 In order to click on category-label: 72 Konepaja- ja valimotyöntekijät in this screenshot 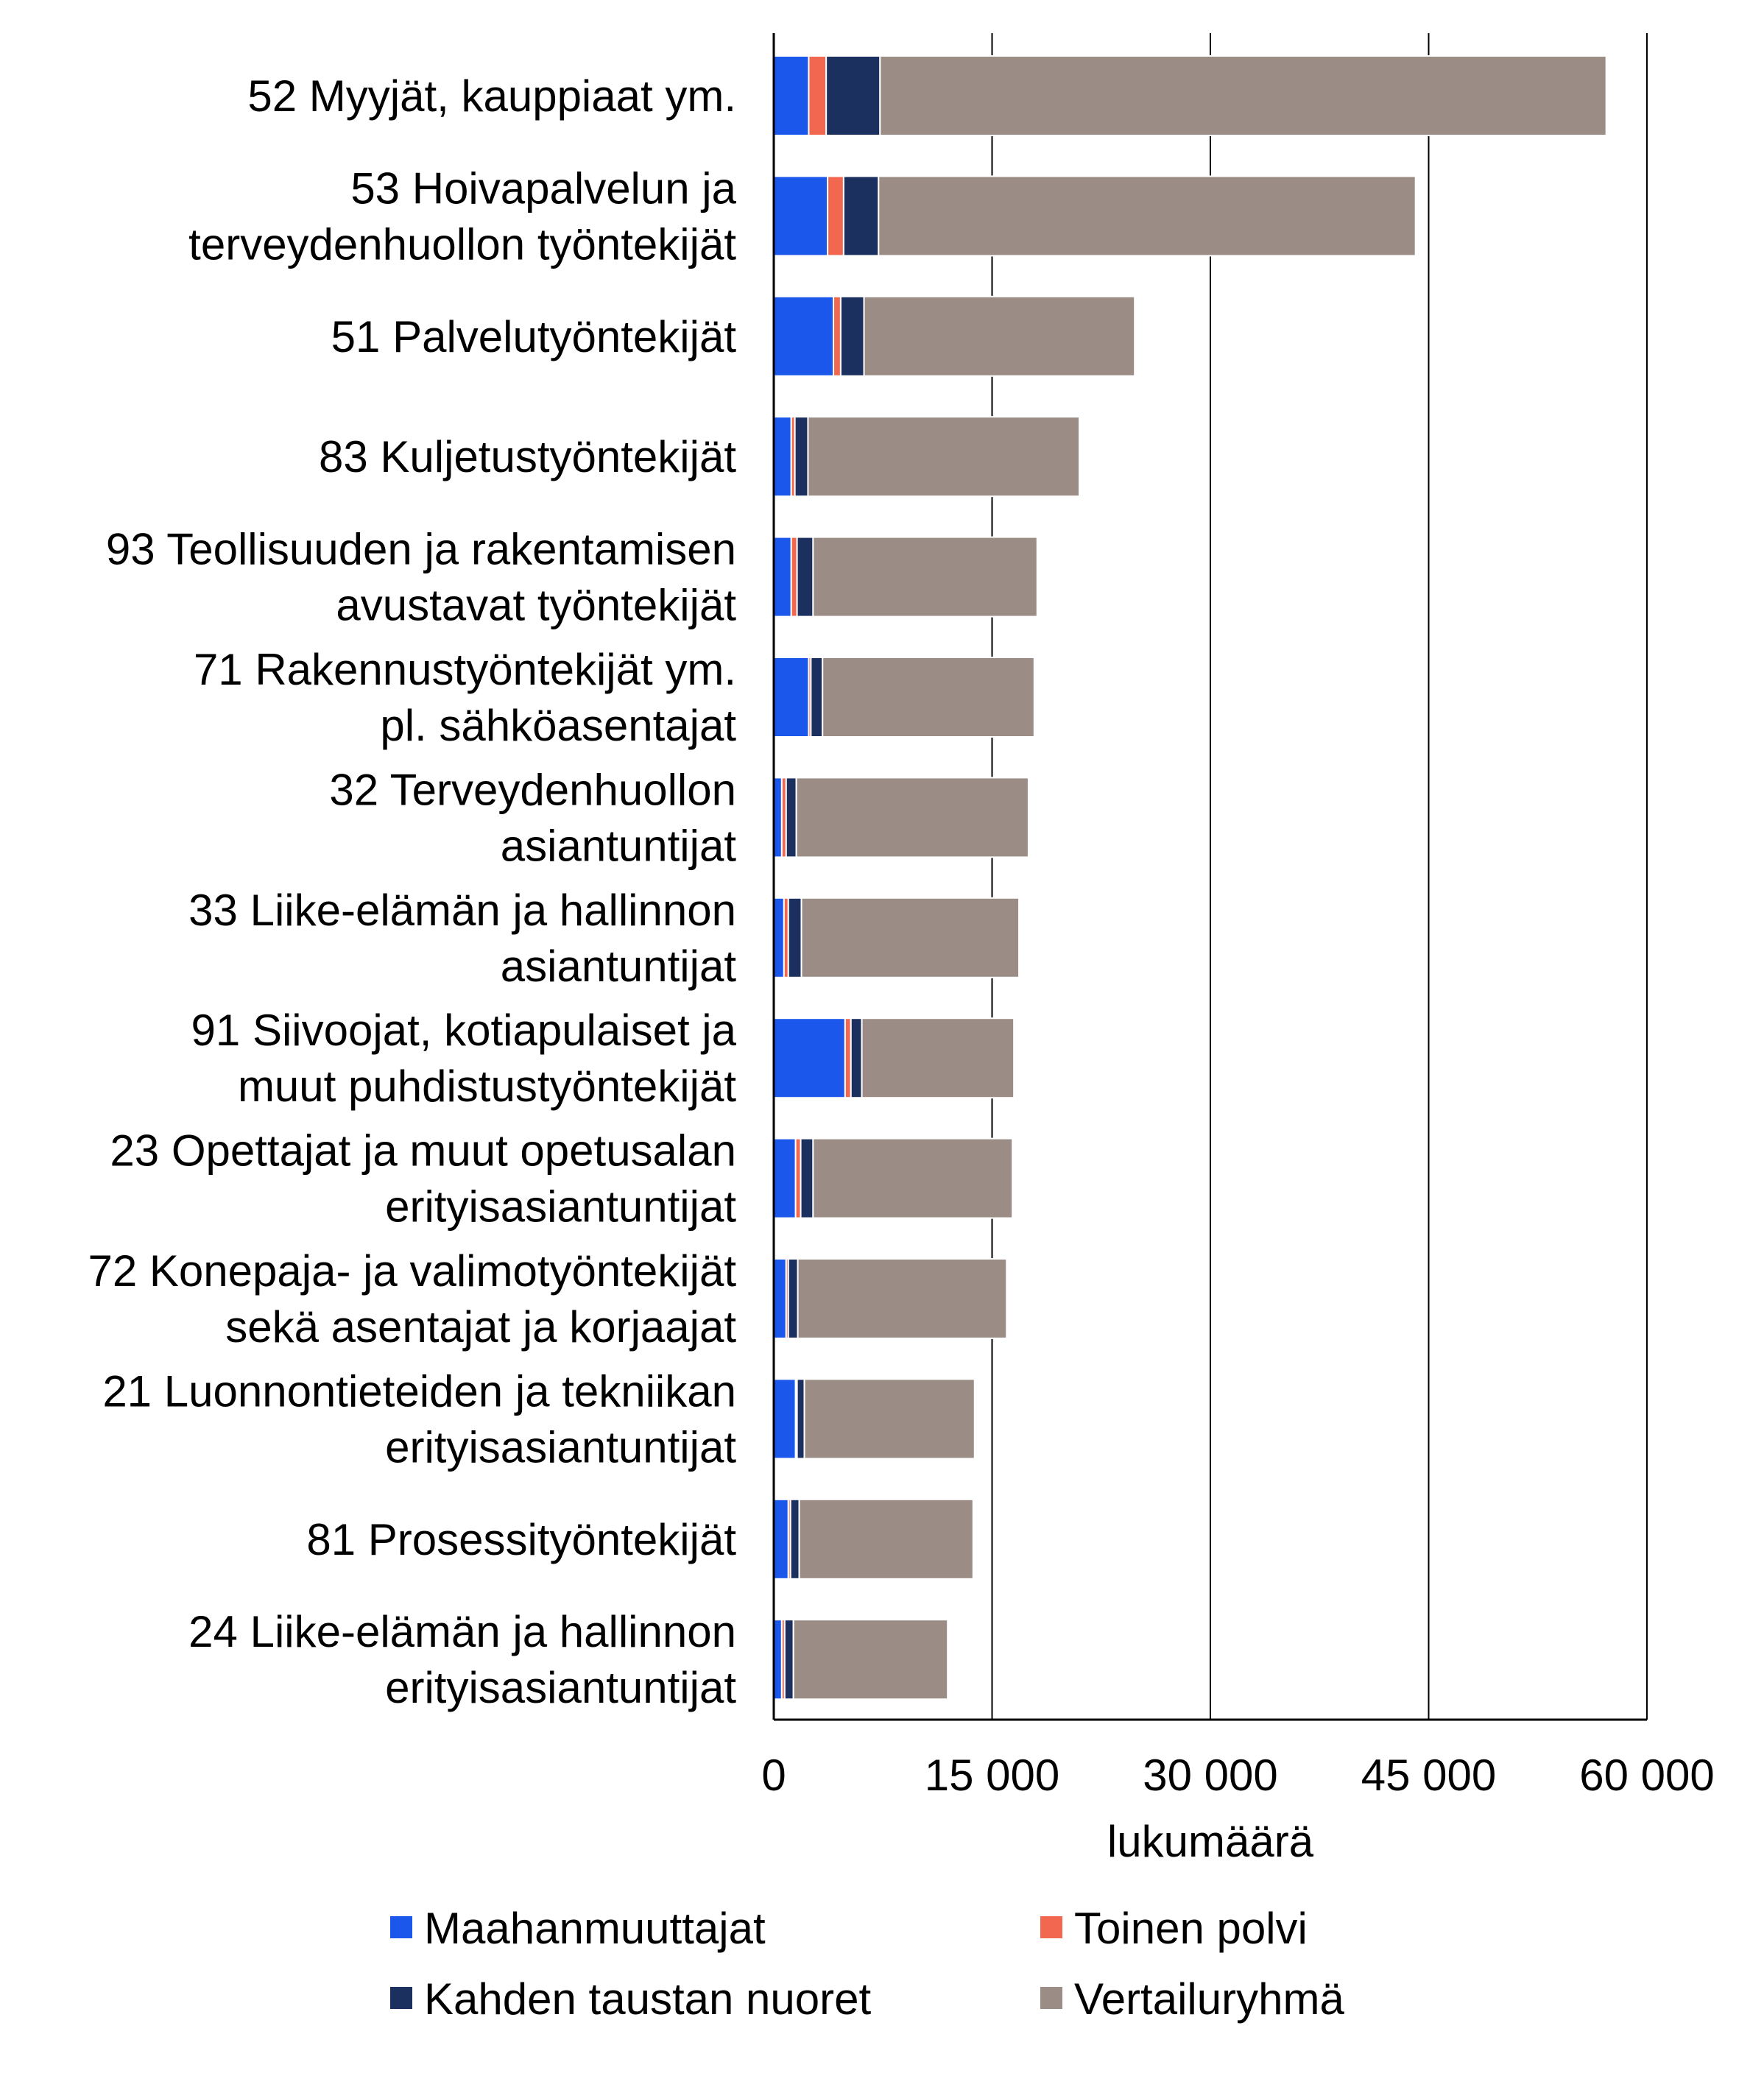, I will do `click(412, 1271)`.